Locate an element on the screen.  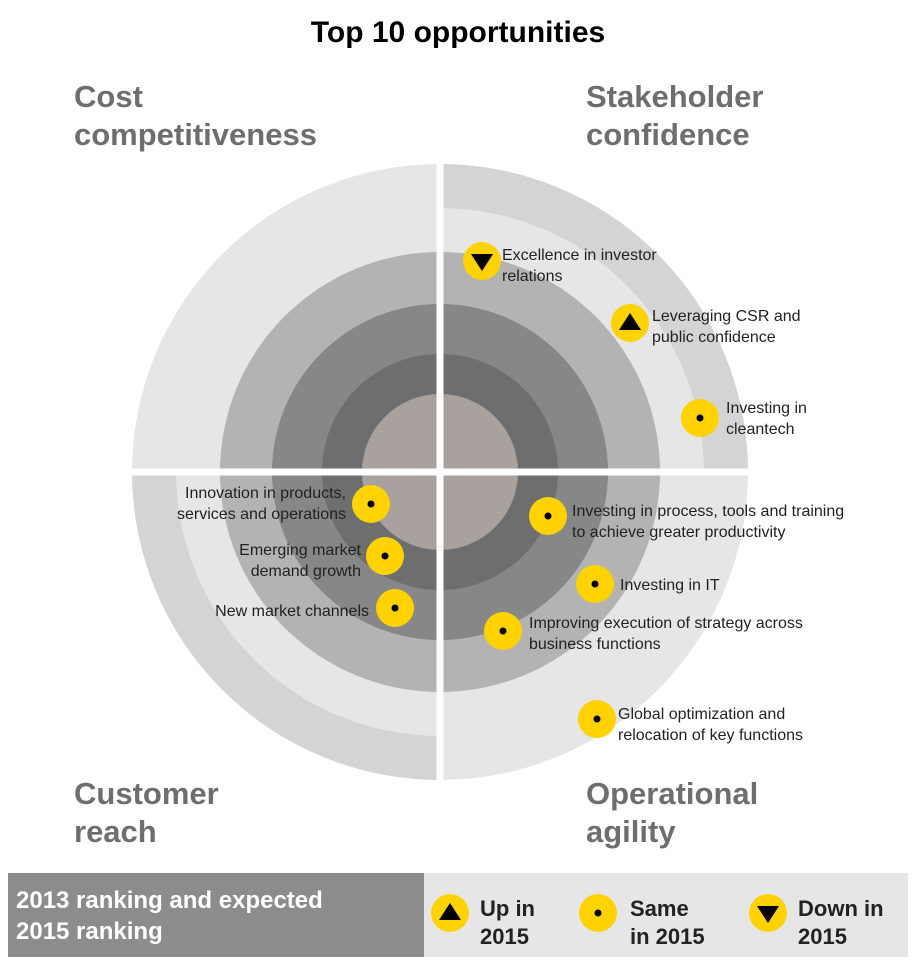
opportunity-marker-up is located at coordinates (630, 323).